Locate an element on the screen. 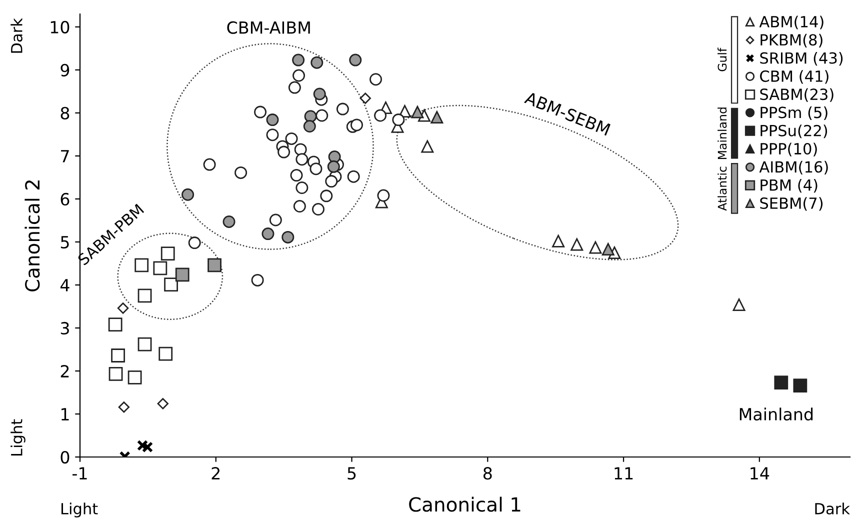 The image size is (852, 518). x-tick-label: -1 is located at coordinates (79, 473).